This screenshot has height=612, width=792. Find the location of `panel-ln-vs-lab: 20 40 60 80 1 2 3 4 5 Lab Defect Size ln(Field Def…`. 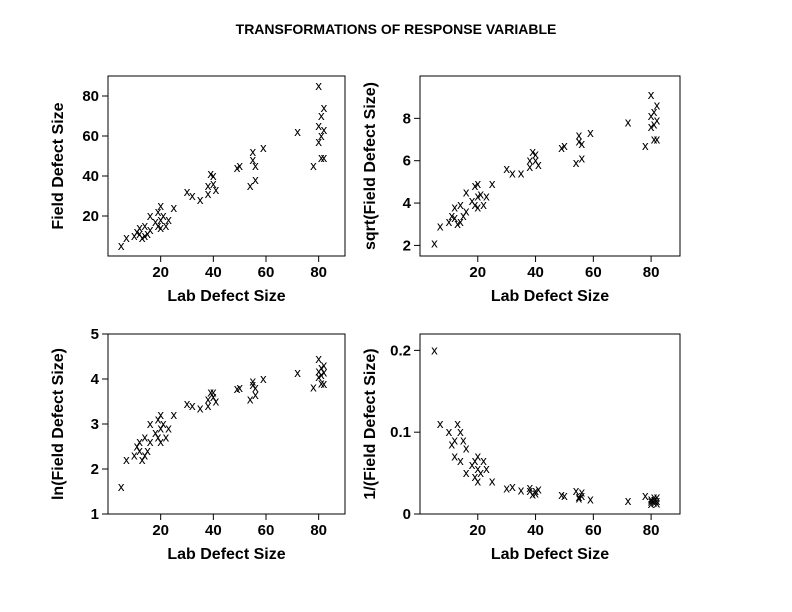

panel-ln-vs-lab: 20 40 60 80 1 2 3 4 5 Lab Defect Size ln(Field Def… is located at coordinates (198, 444).